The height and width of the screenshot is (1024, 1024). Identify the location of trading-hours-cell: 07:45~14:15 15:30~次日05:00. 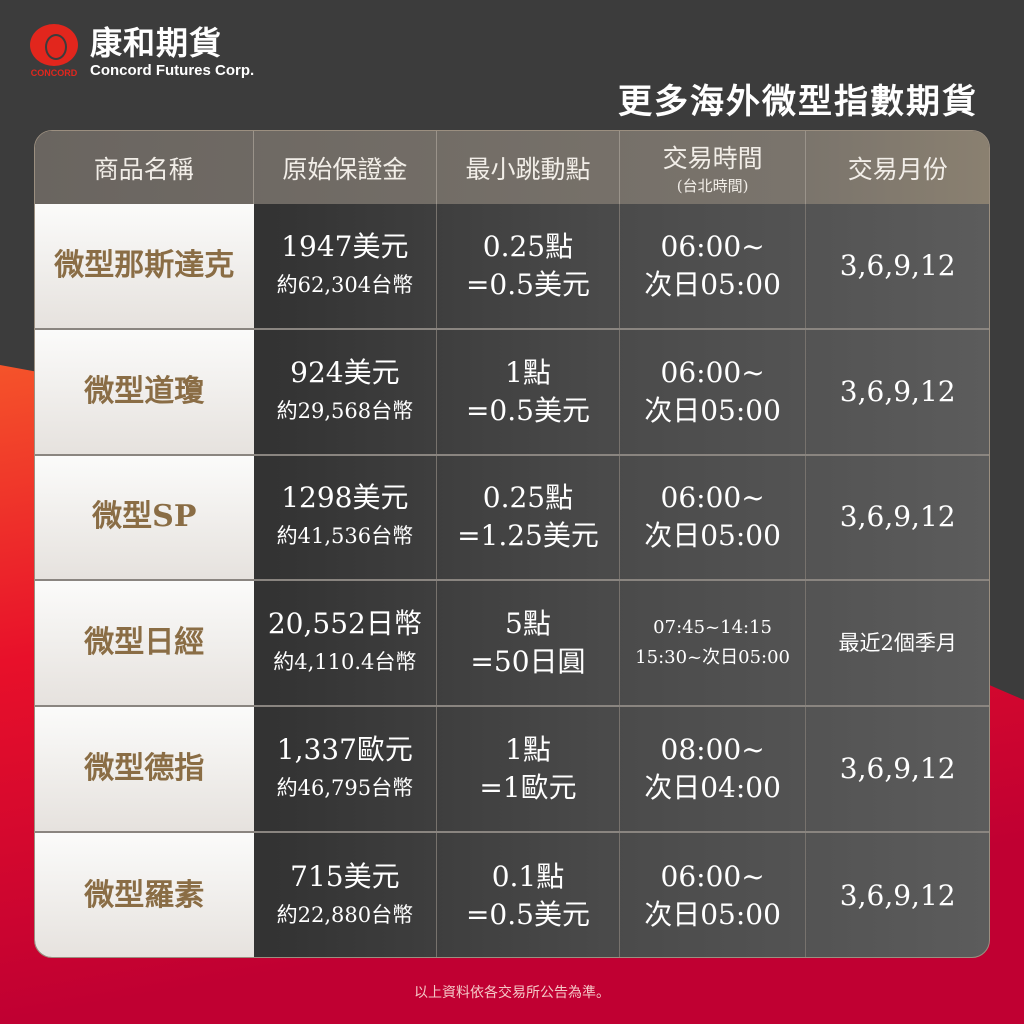
(713, 643).